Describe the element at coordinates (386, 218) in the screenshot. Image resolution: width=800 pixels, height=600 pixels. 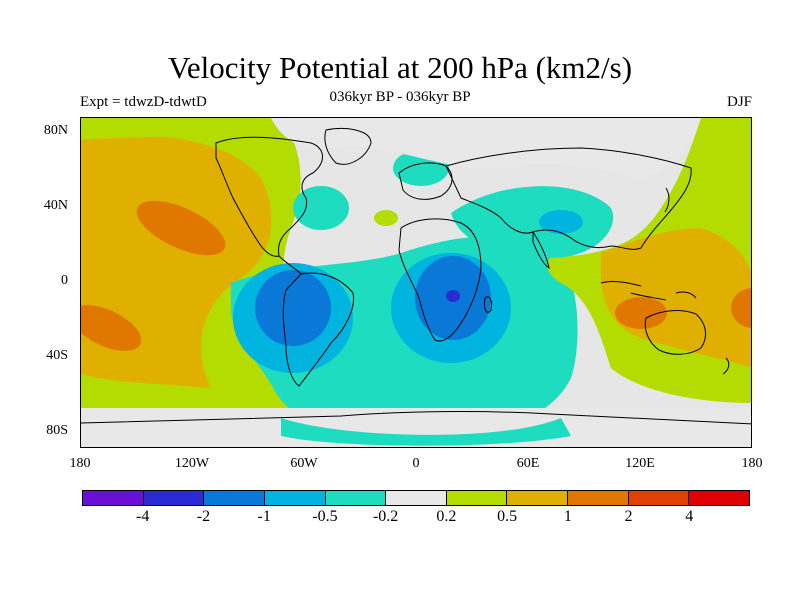
I see `contour-mediterranean-positive` at that location.